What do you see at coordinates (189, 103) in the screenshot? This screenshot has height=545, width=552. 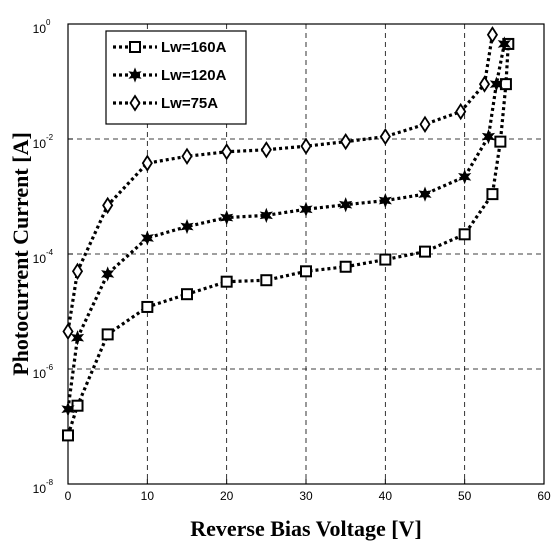 I see `legend-label: Lw=75A` at bounding box center [189, 103].